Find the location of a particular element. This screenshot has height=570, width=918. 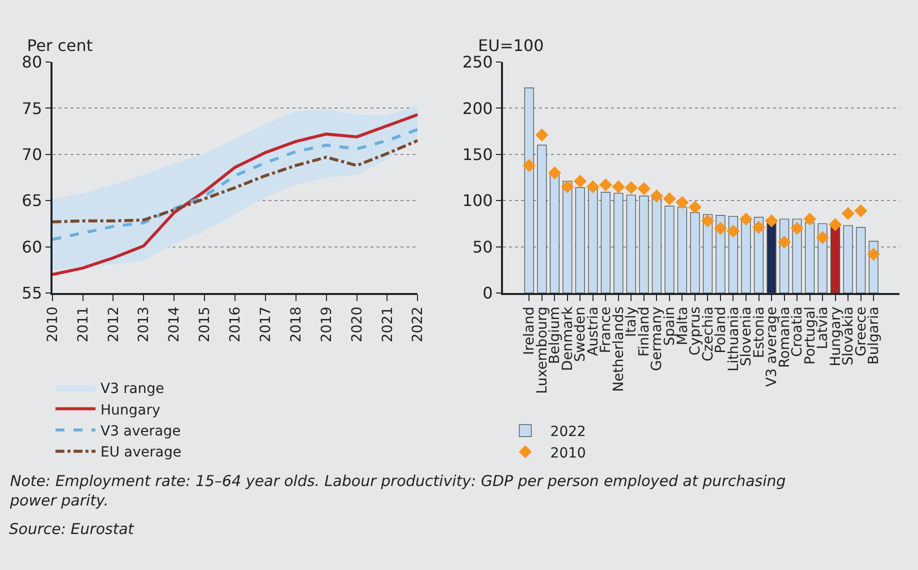

x-tick-label: 2013 is located at coordinates (144, 324).